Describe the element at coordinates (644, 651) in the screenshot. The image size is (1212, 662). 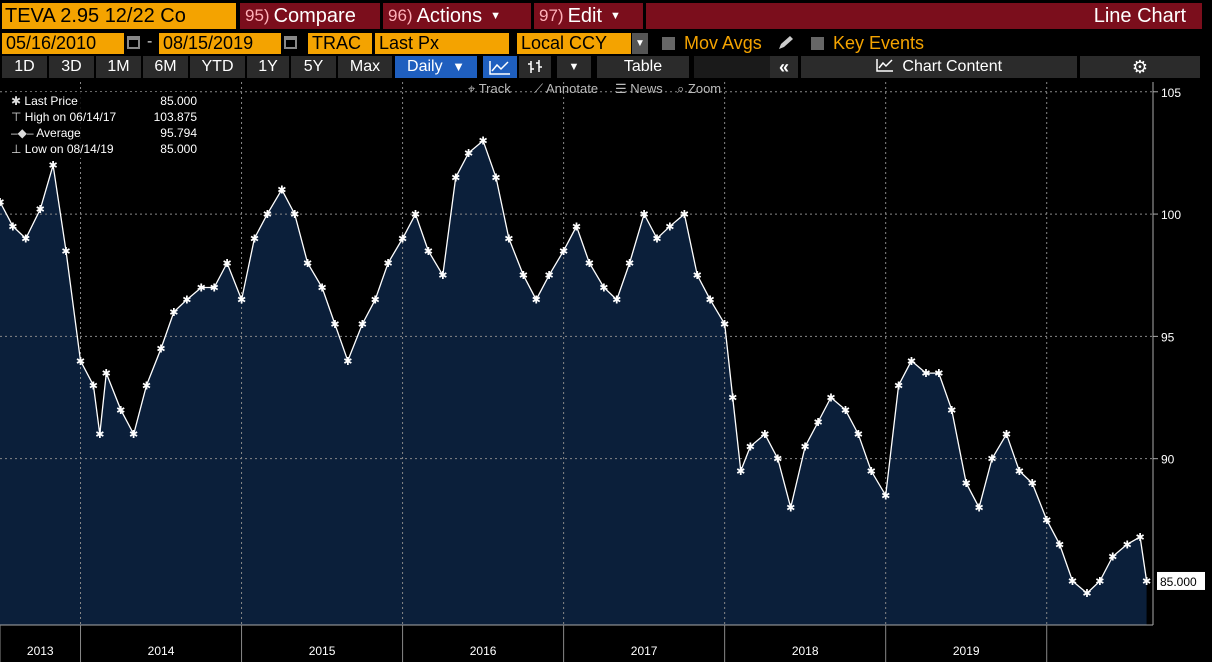
I see `x-tick-label: 2017` at that location.